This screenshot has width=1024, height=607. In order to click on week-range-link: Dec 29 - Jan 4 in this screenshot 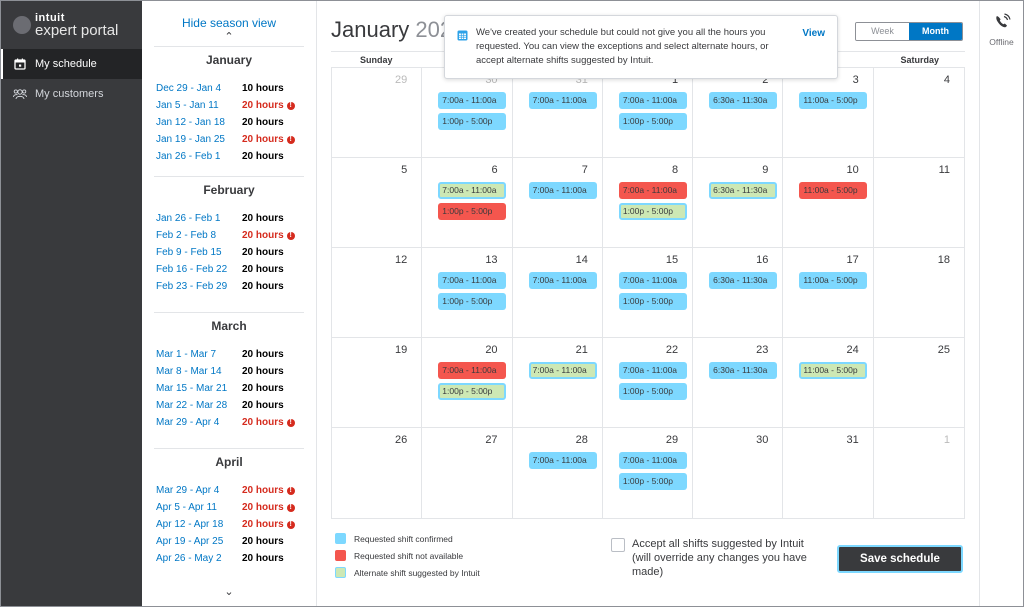, I will do `click(189, 88)`.